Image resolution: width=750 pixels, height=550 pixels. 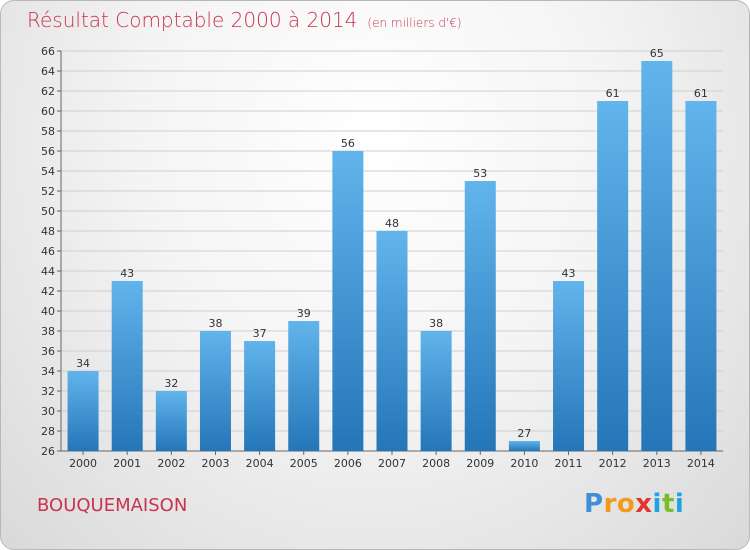 What do you see at coordinates (48, 91) in the screenshot?
I see `y-tick-label: 62` at bounding box center [48, 91].